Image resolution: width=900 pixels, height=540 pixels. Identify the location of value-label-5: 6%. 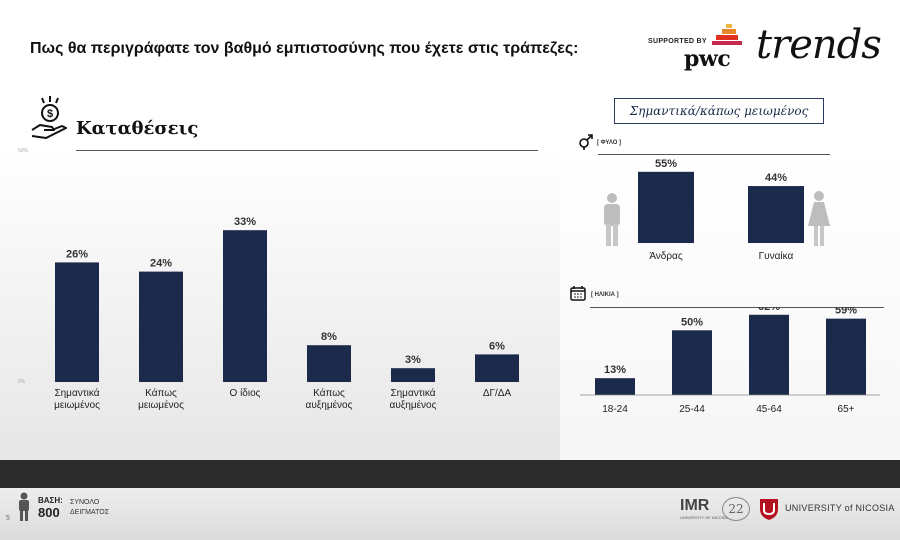
(497, 346).